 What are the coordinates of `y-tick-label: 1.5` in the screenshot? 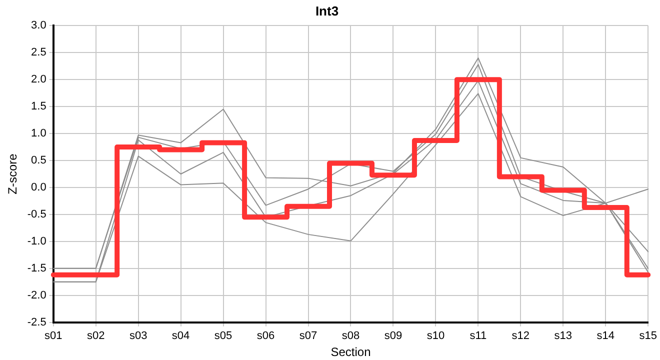 It's located at (38, 106).